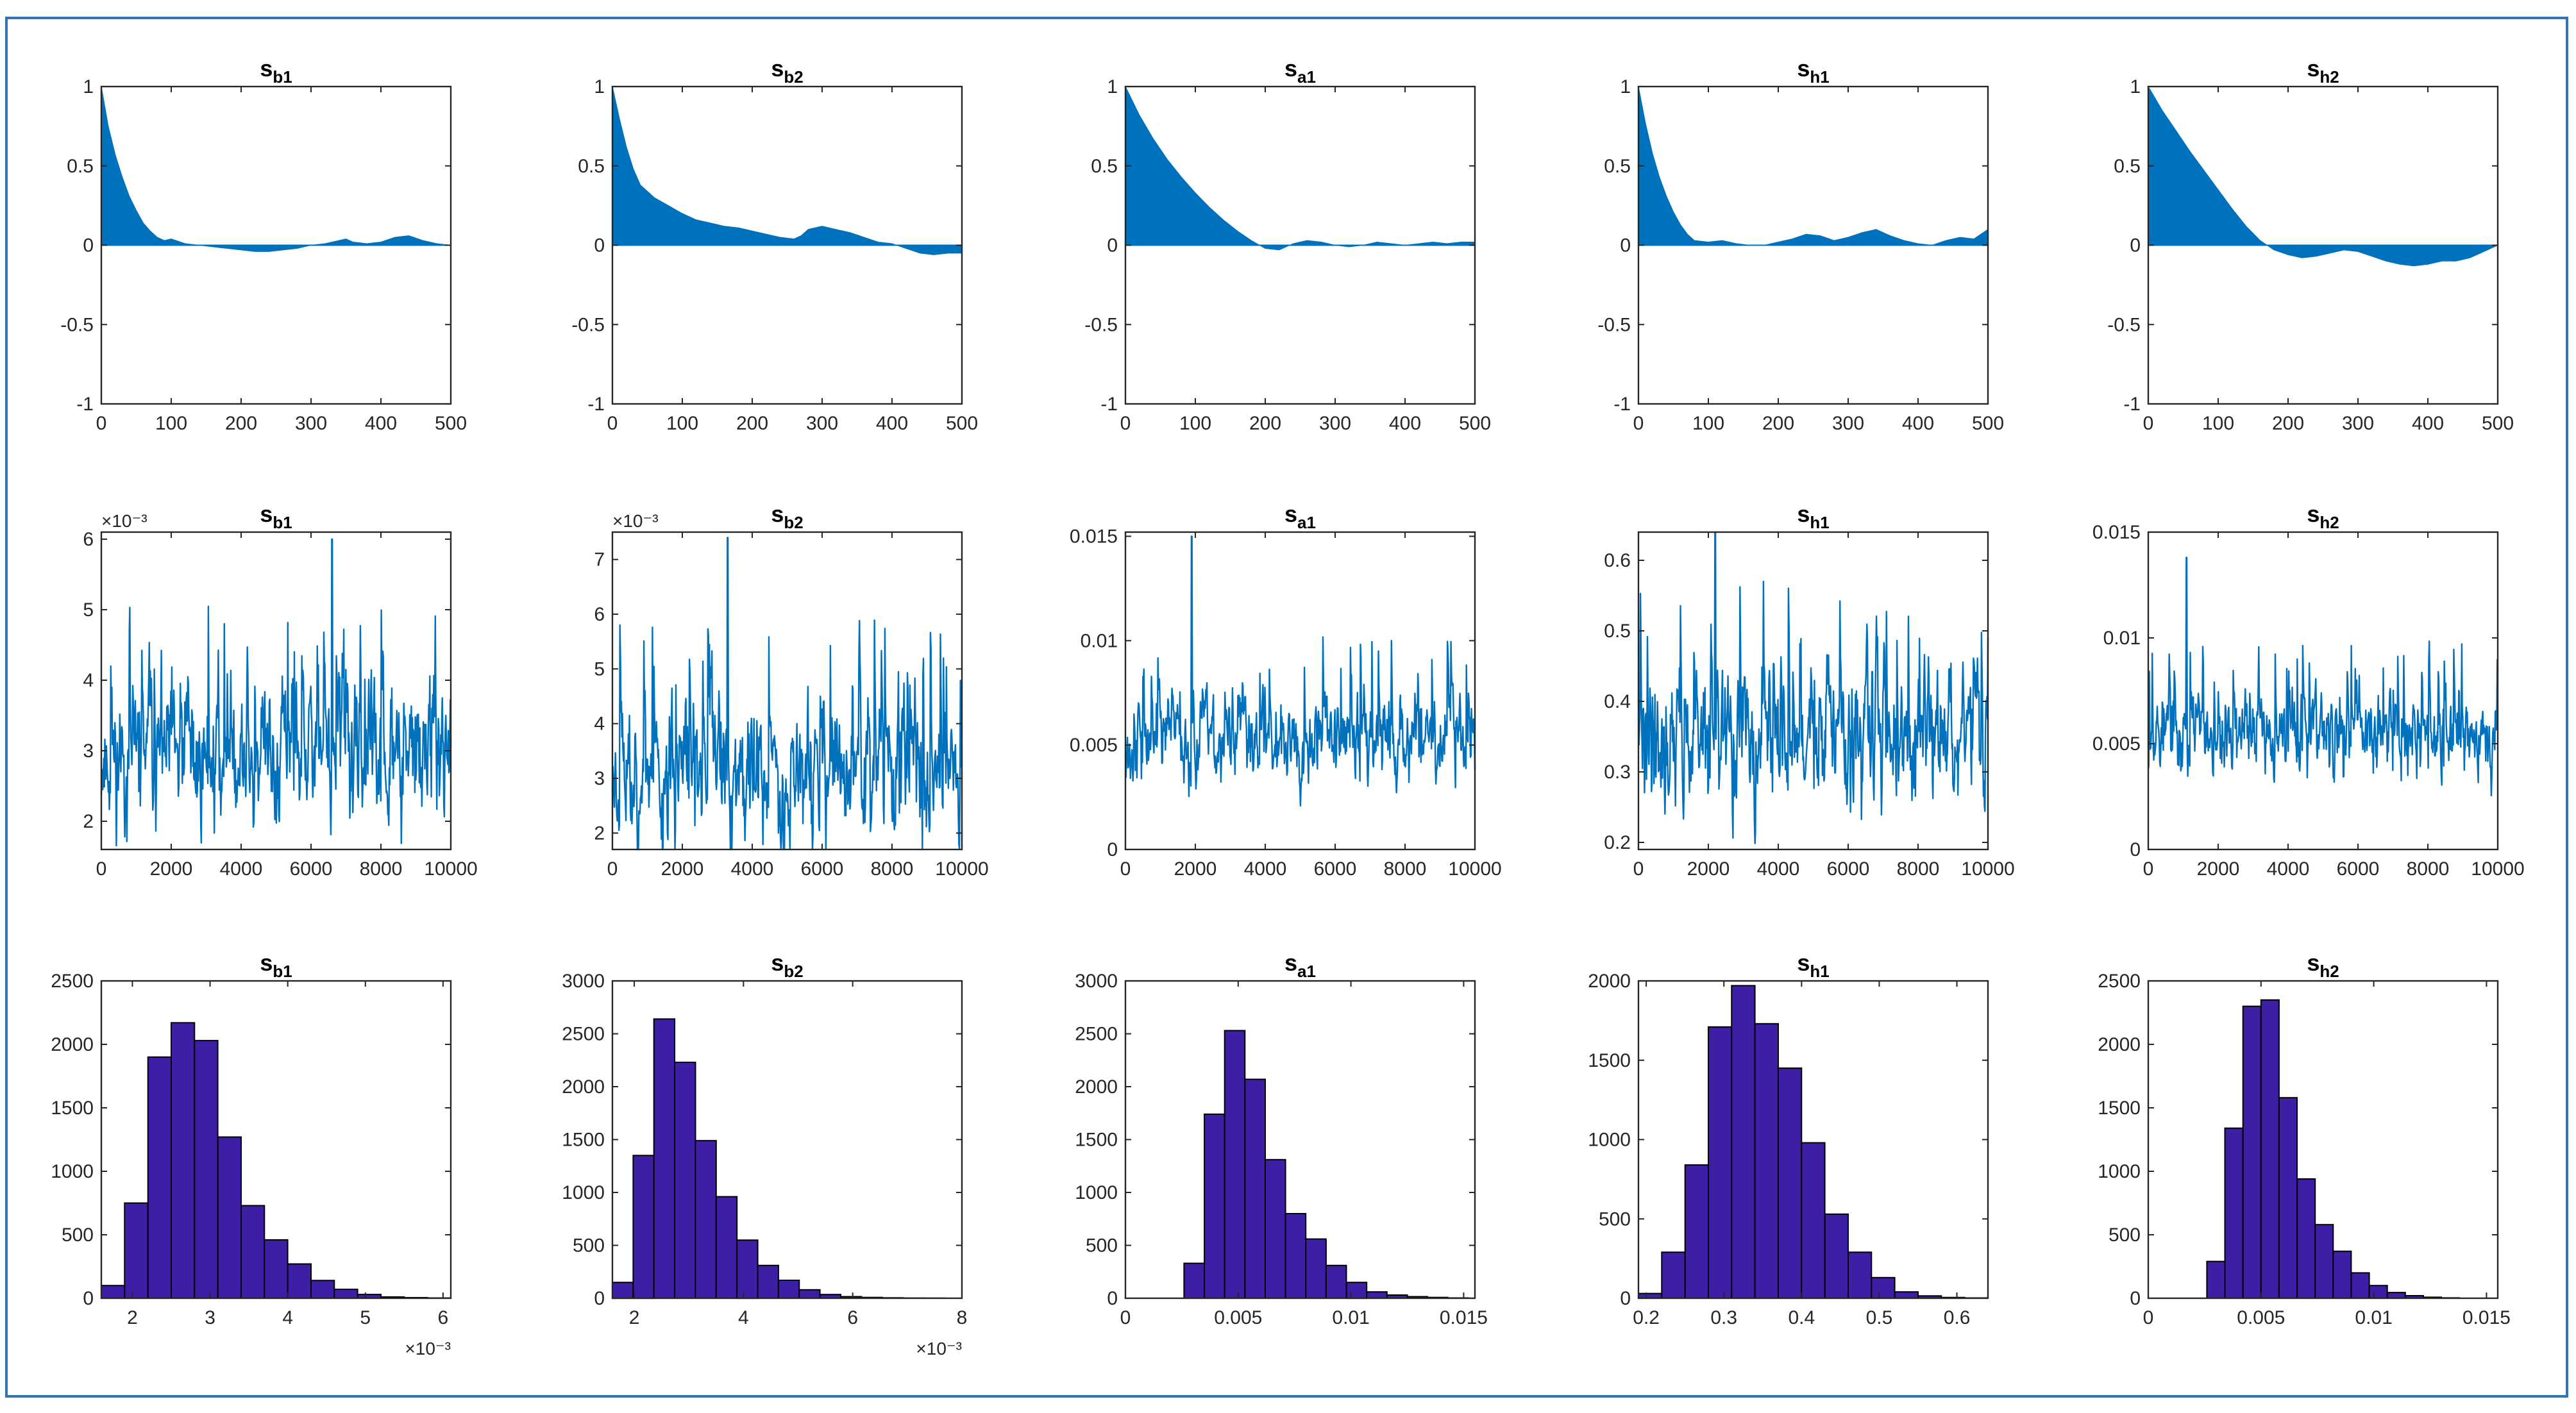 This screenshot has width=2576, height=1413. What do you see at coordinates (132, 1317) in the screenshot?
I see `x-tick-label: 2` at bounding box center [132, 1317].